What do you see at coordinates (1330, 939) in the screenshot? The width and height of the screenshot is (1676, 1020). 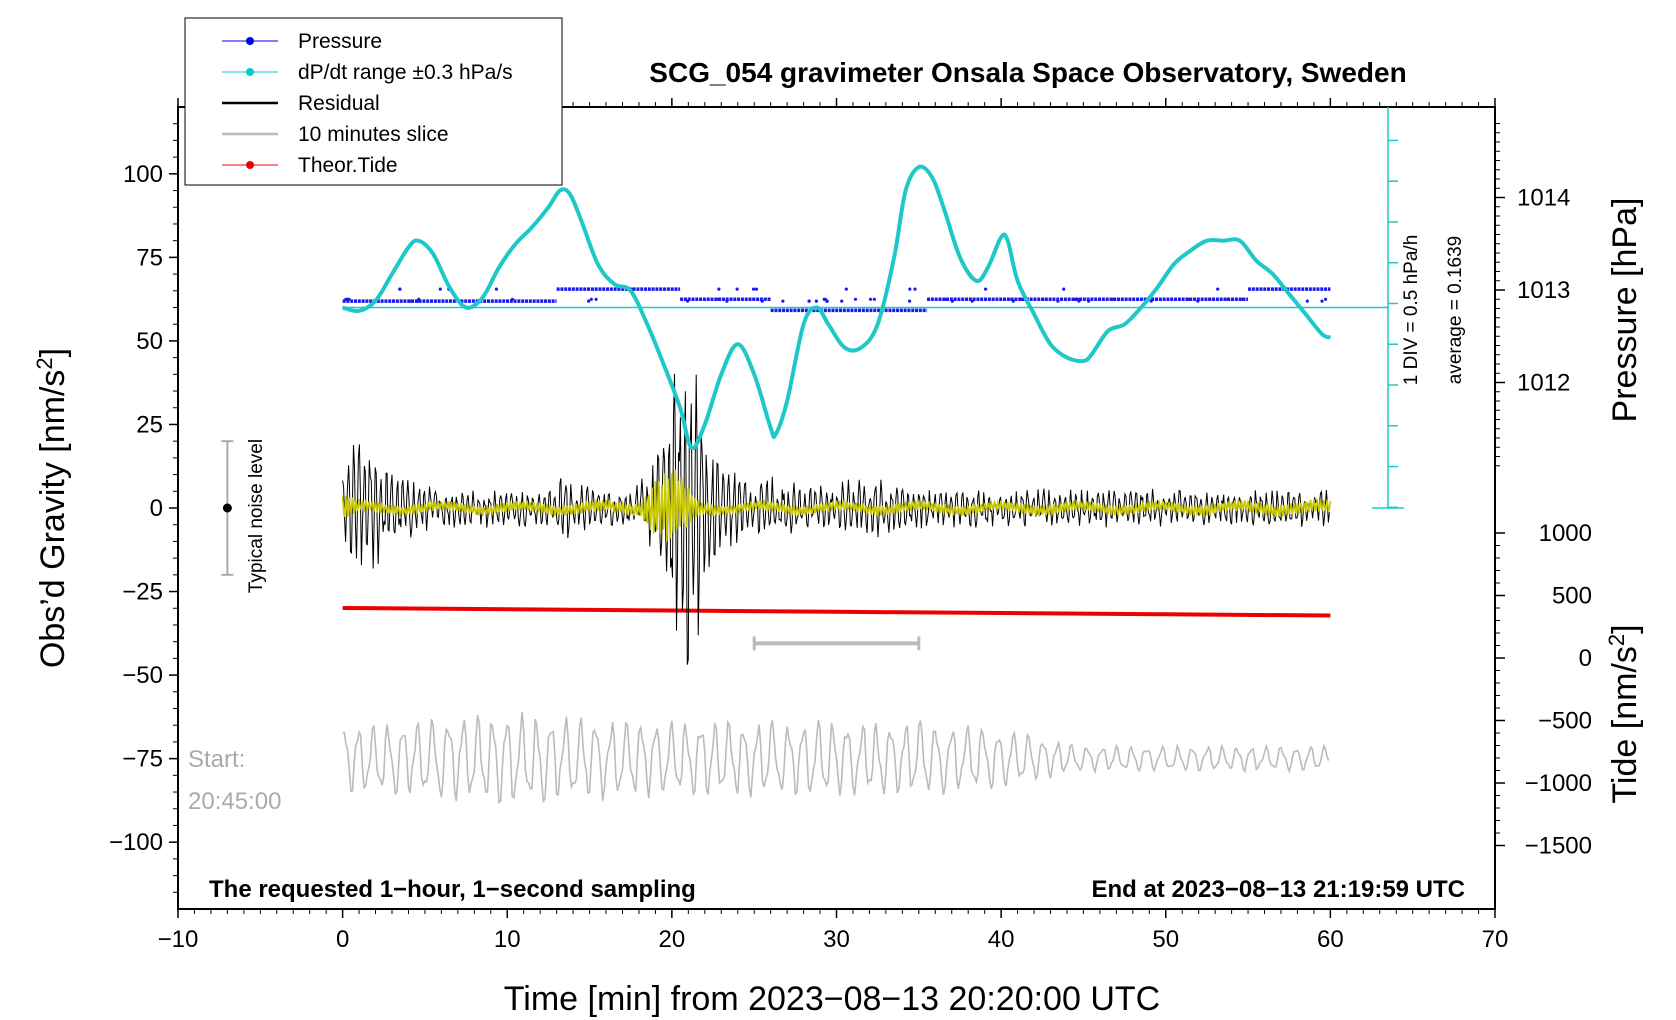 I see `x-tick-label: 60` at bounding box center [1330, 939].